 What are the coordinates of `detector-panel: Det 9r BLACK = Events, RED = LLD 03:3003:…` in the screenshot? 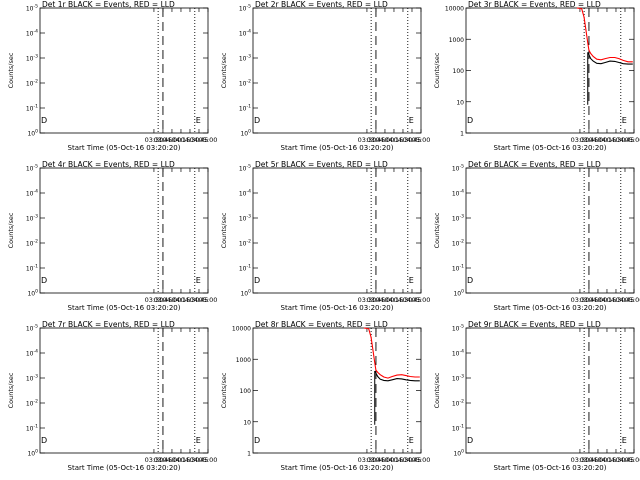 It's located at (536, 396).